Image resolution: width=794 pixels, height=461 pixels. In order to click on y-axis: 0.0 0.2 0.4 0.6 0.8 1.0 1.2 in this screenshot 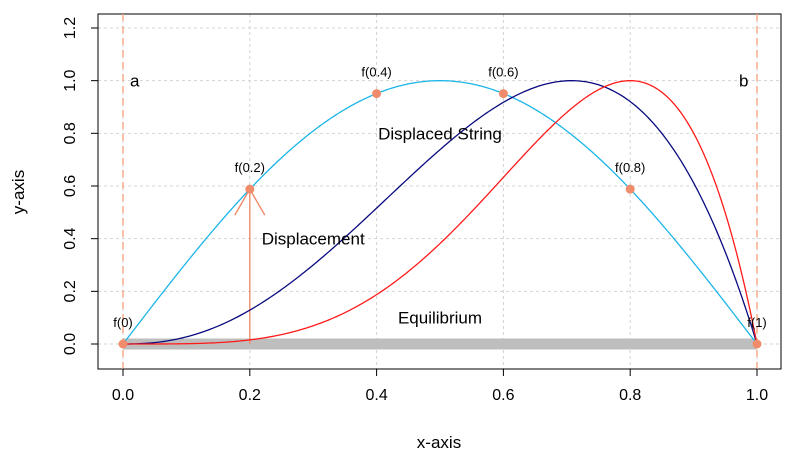, I will do `click(80, 186)`.